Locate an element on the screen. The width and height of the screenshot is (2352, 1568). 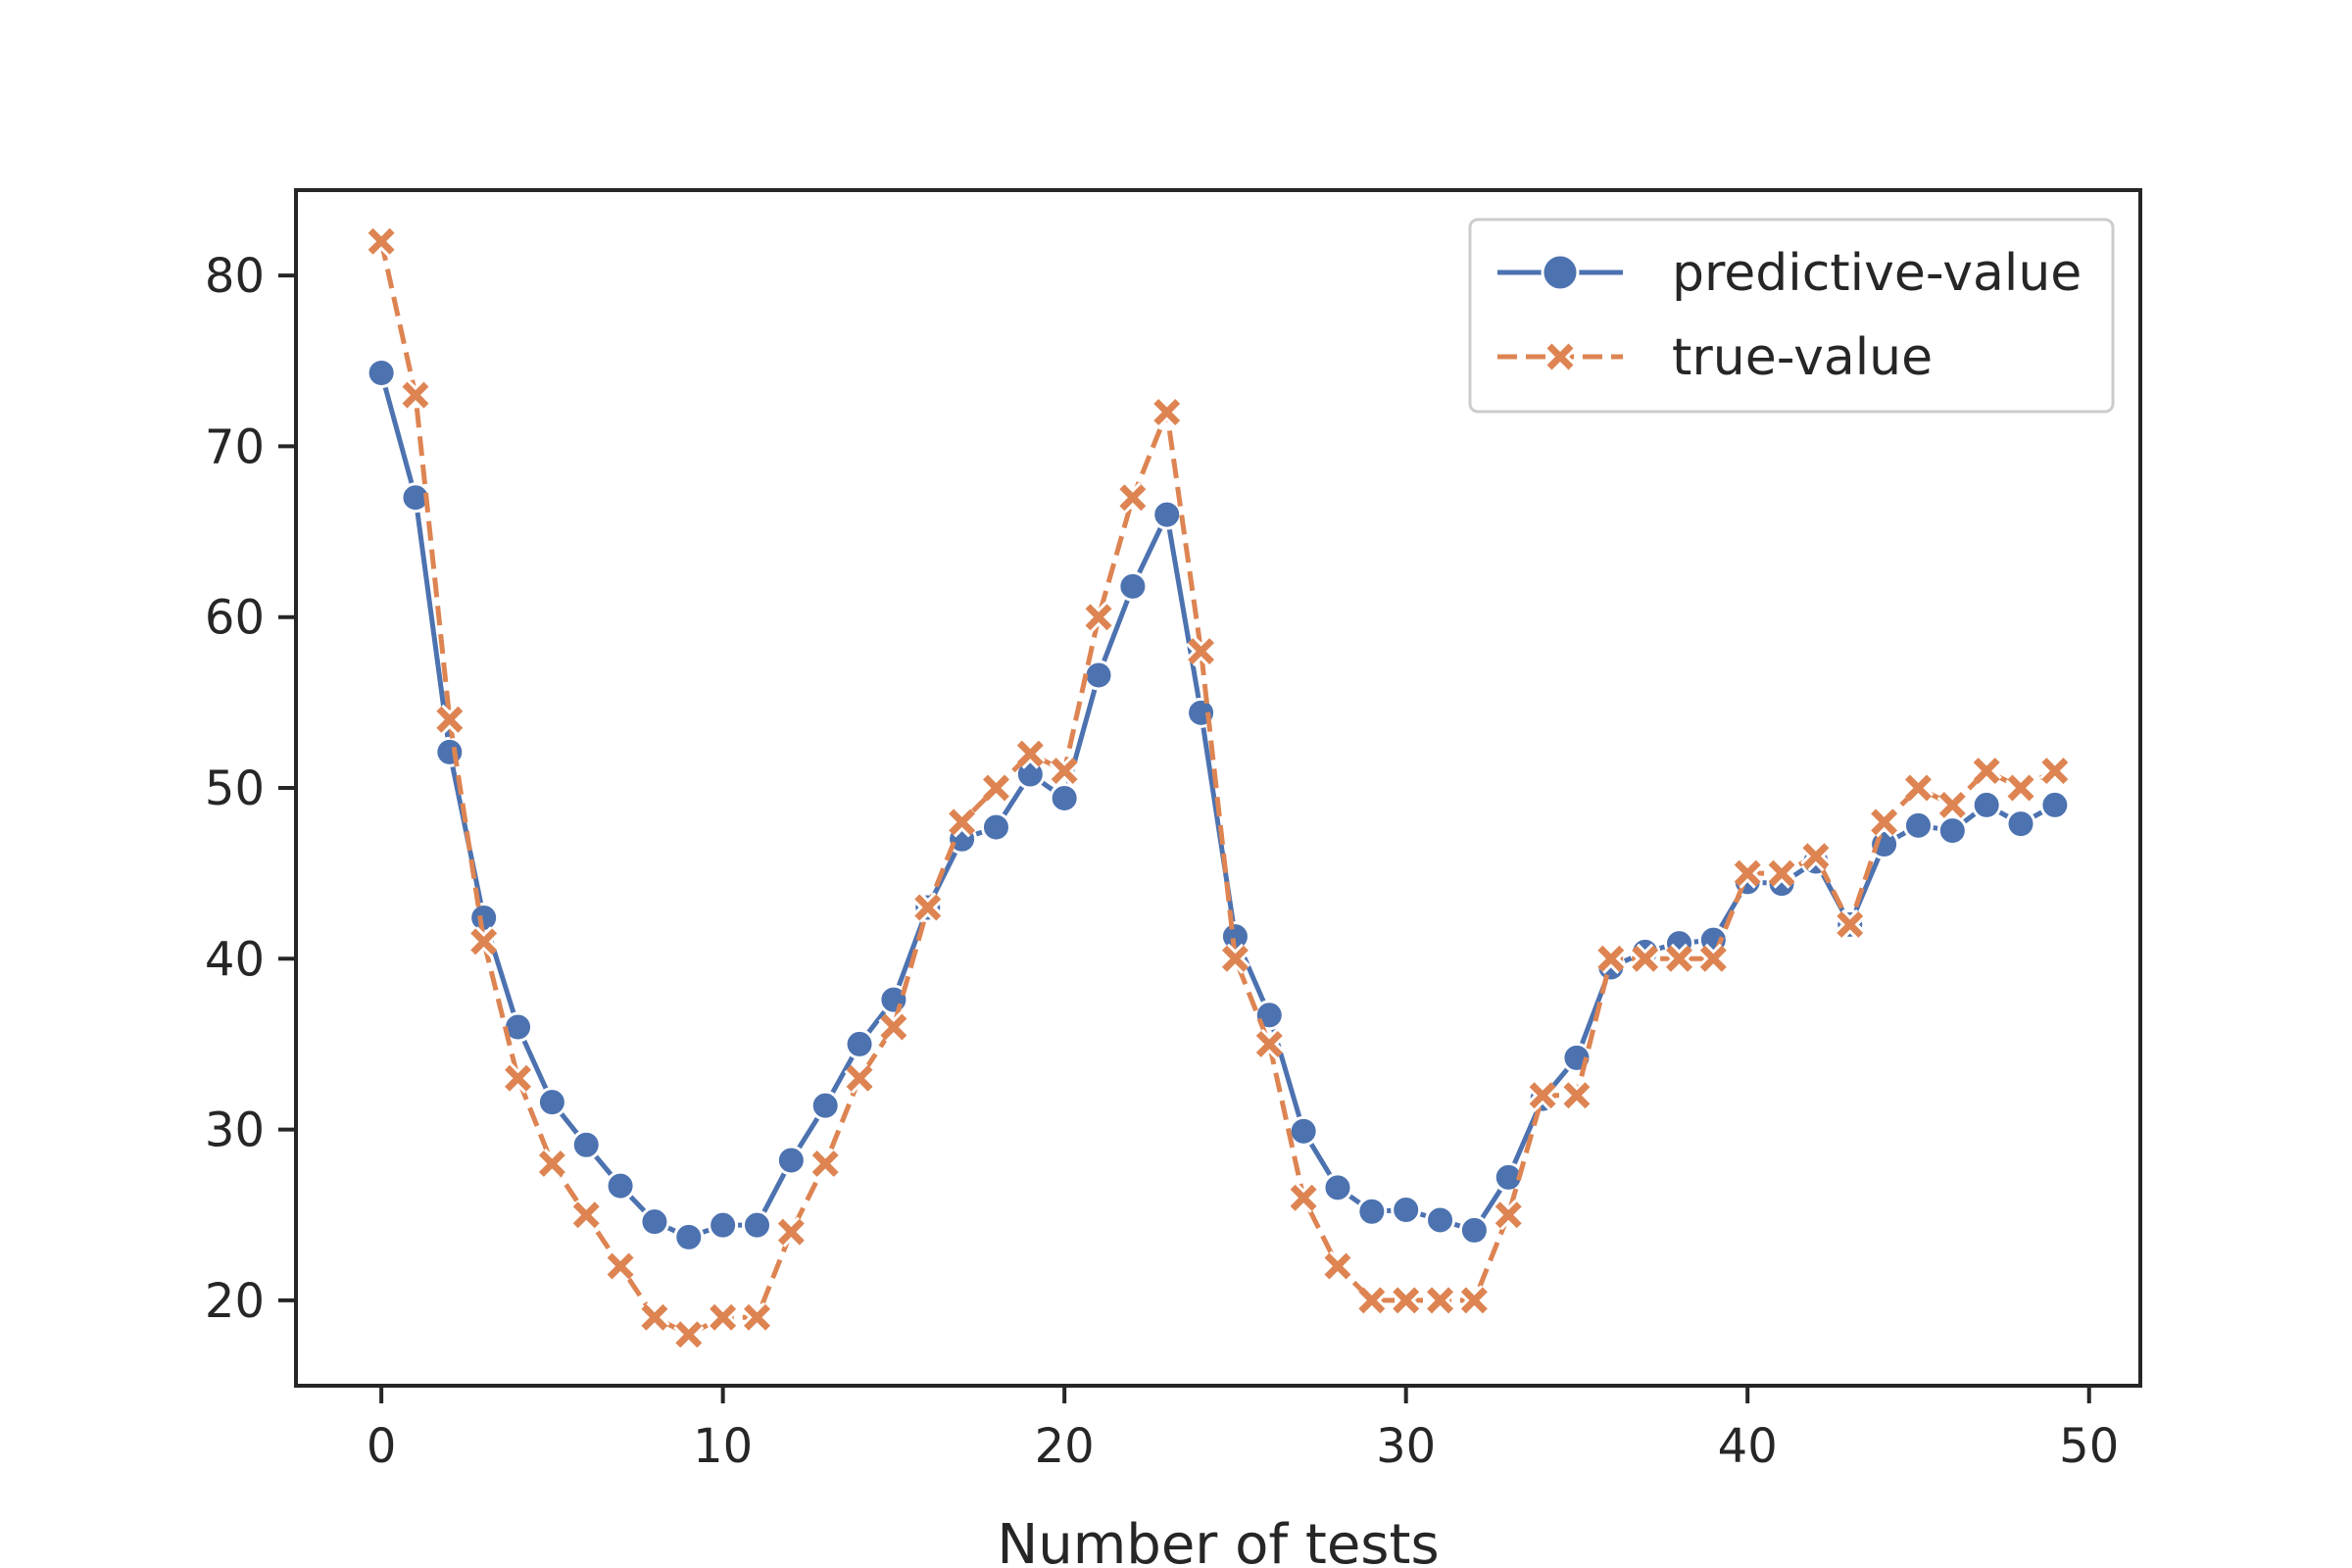
legend-marker-true-value is located at coordinates (1560, 356).